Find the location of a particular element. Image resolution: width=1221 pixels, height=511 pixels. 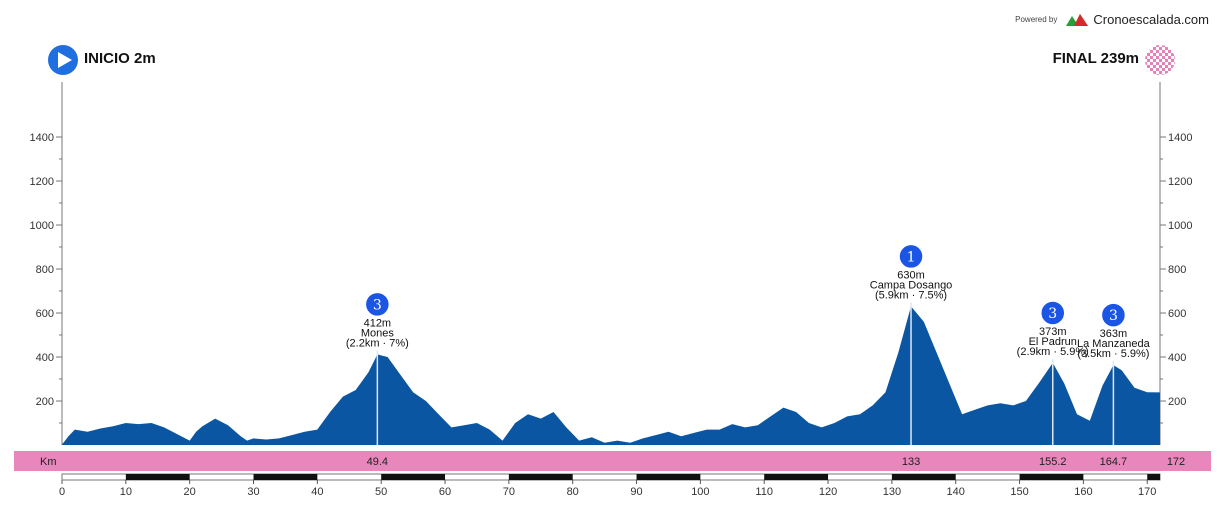

y-axis-left: 200 400 600 800 1000 1200 1400 is located at coordinates (46, 263).